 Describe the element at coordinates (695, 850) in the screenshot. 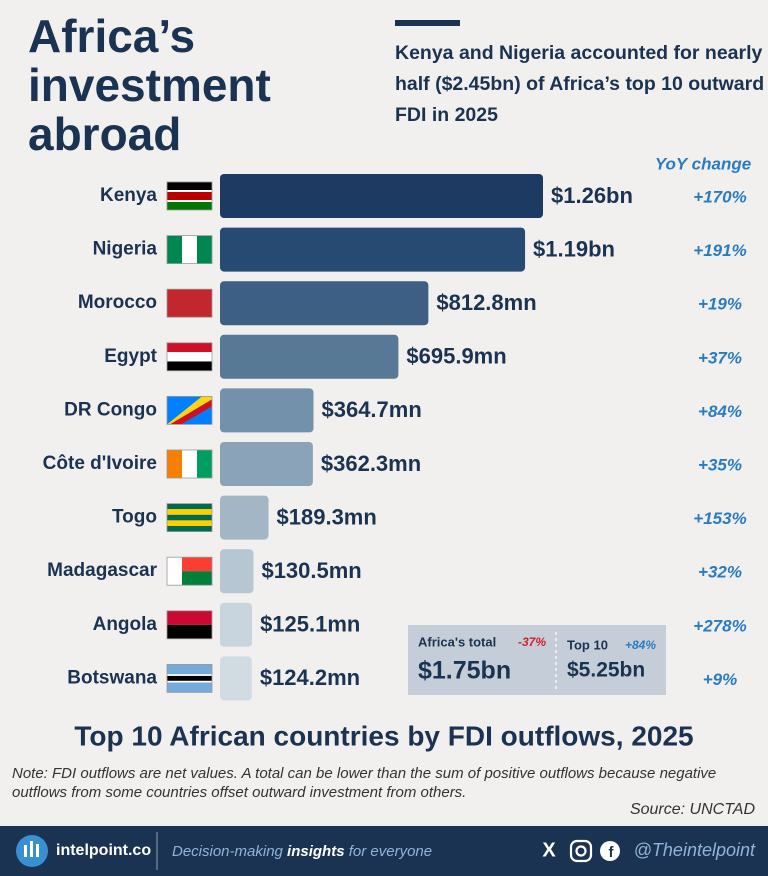

I see `handle: @Theintelpoint` at that location.